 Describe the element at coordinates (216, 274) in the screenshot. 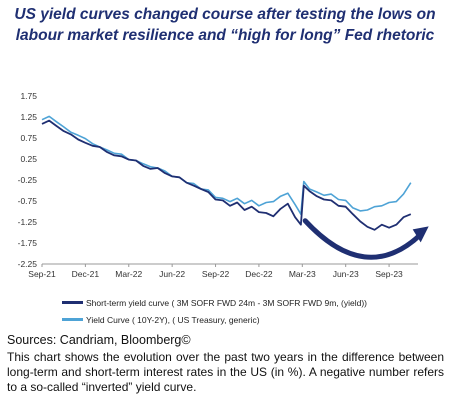

I see `x-tick-label: Sep-22` at that location.